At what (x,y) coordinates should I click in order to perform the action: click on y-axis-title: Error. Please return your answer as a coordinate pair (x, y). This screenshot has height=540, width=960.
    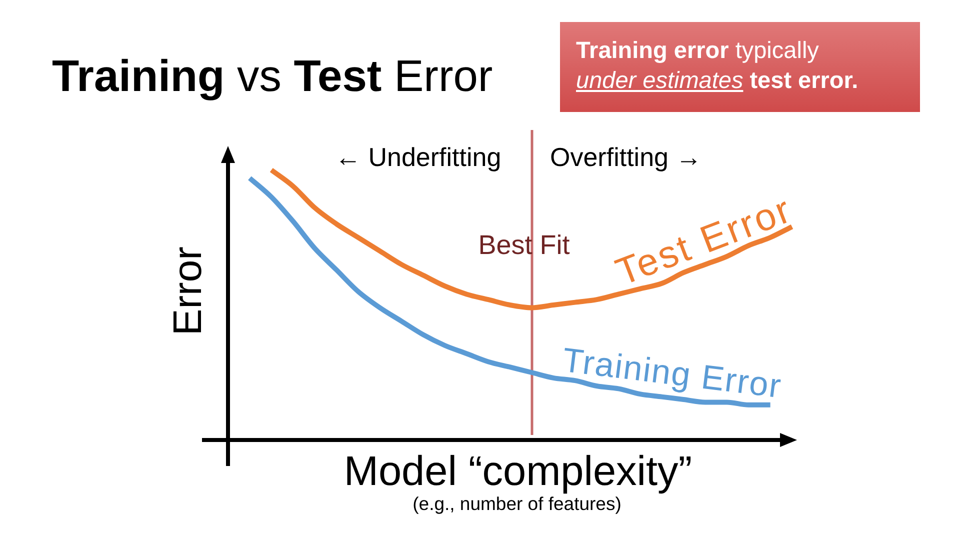
    Looking at the image, I should click on (188, 291).